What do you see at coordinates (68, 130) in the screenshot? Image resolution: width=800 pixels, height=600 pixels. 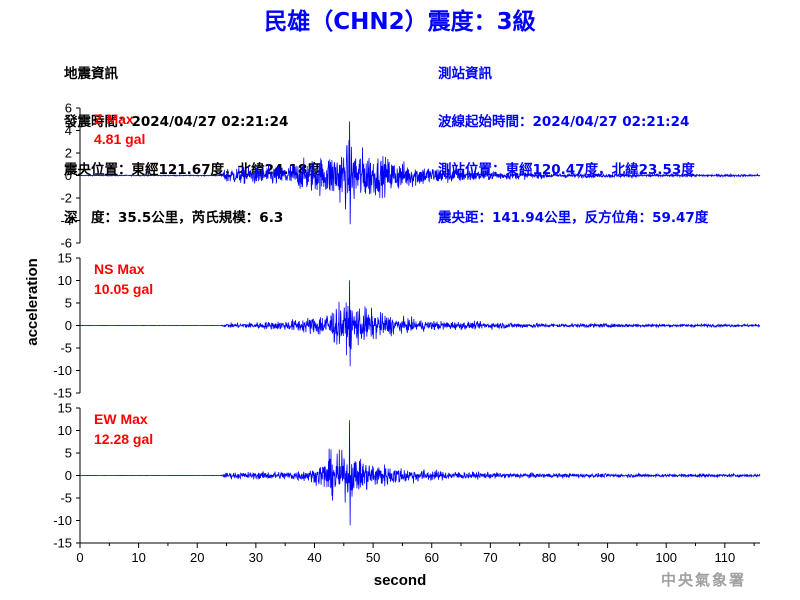 I see `y-tick-label: 4` at bounding box center [68, 130].